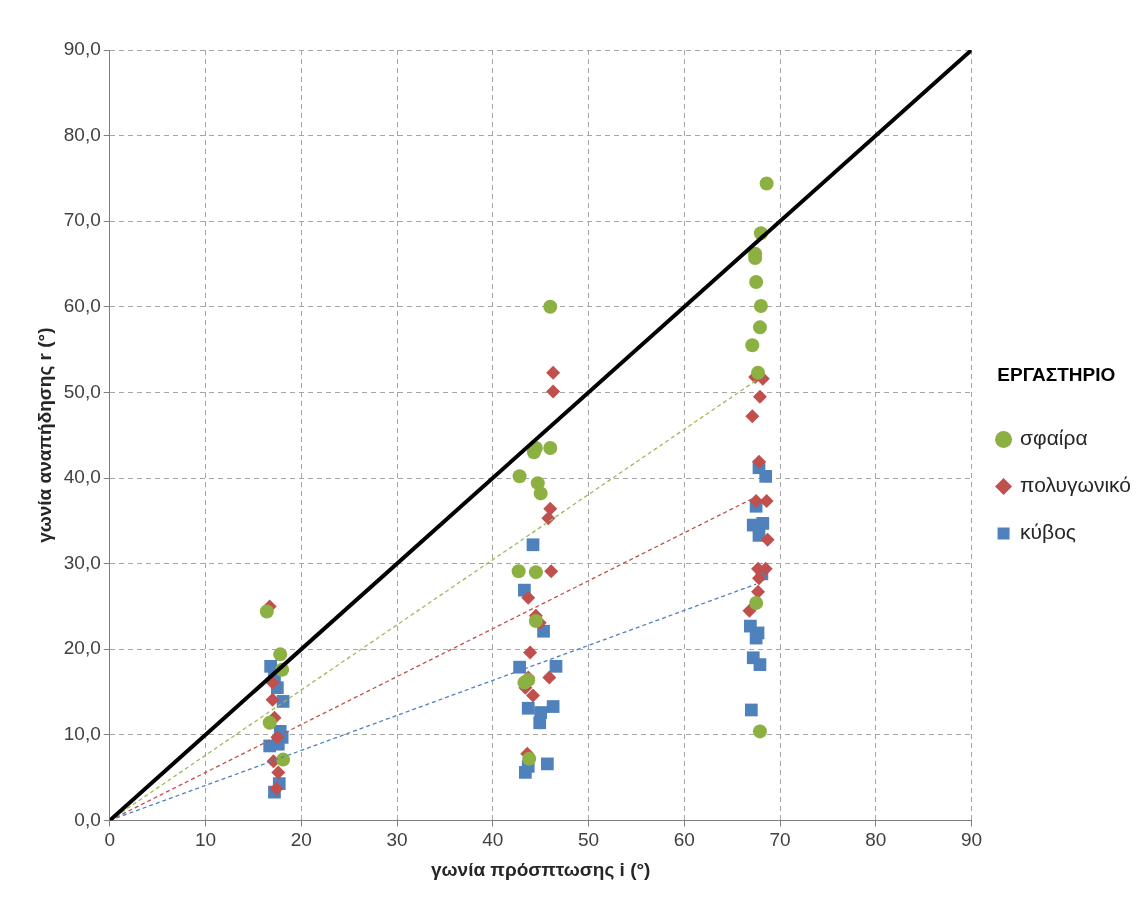 The width and height of the screenshot is (1146, 911). What do you see at coordinates (82, 49) in the screenshot?
I see `y-tick-label: 90,0` at bounding box center [82, 49].